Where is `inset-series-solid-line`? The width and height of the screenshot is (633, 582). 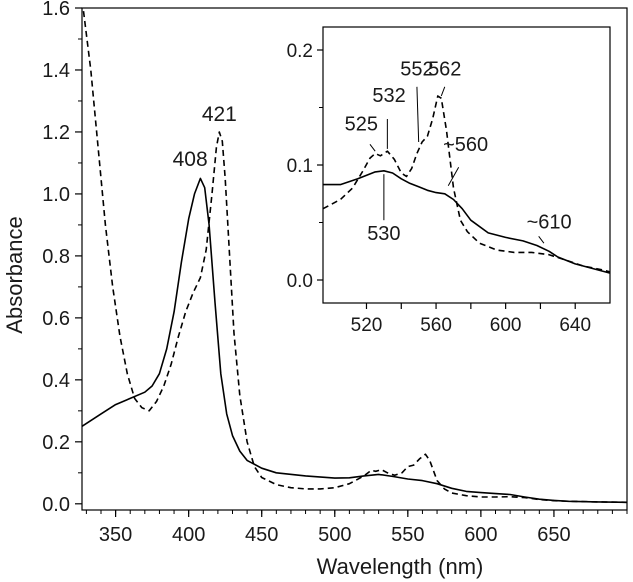
inset-series-solid-line is located at coordinates (467, 222).